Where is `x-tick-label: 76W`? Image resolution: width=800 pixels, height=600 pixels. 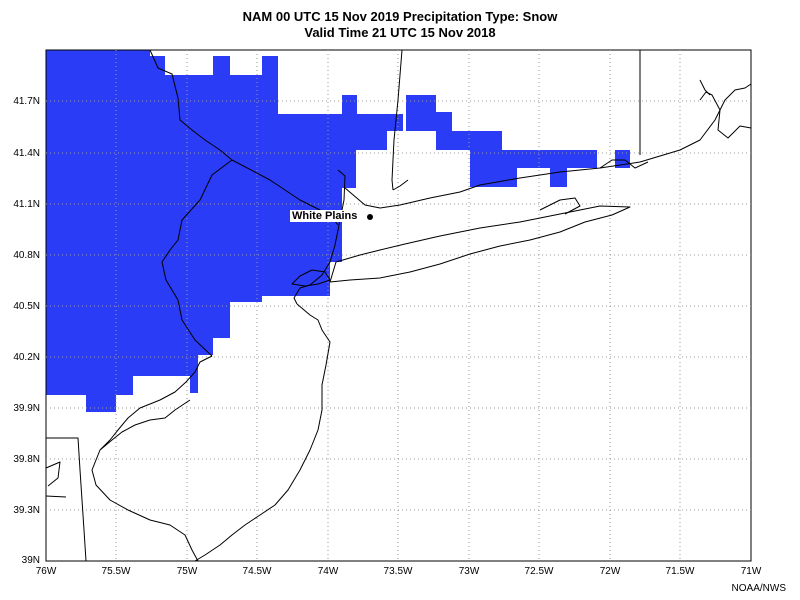 x-tick-label: 76W is located at coordinates (46, 571).